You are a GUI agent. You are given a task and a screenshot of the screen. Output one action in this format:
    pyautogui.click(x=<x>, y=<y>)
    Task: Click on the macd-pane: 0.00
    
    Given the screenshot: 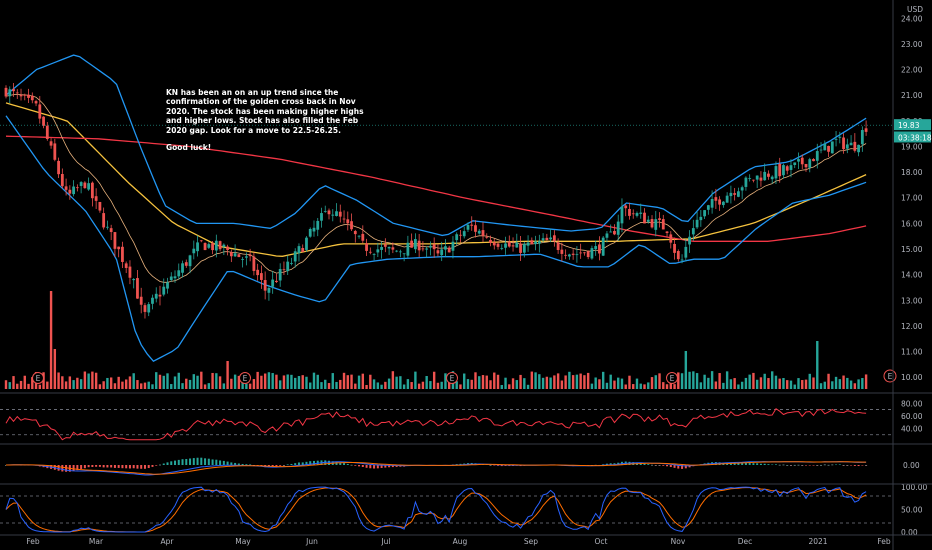 What is the action you would take?
    pyautogui.click(x=462, y=466)
    